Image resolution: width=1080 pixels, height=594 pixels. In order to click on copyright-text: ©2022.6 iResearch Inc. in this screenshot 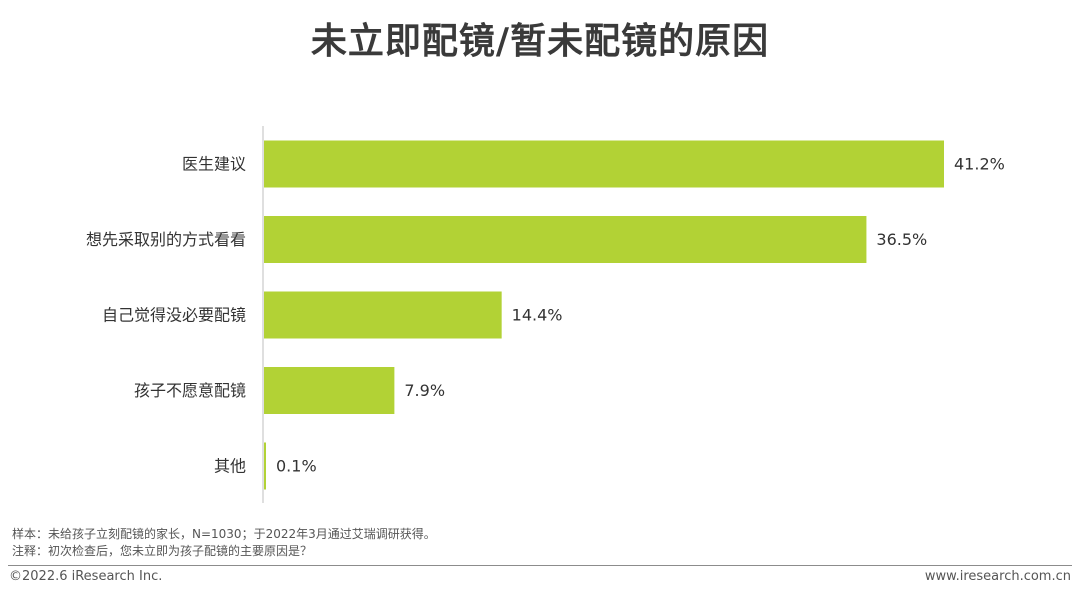, I will do `click(86, 576)`.